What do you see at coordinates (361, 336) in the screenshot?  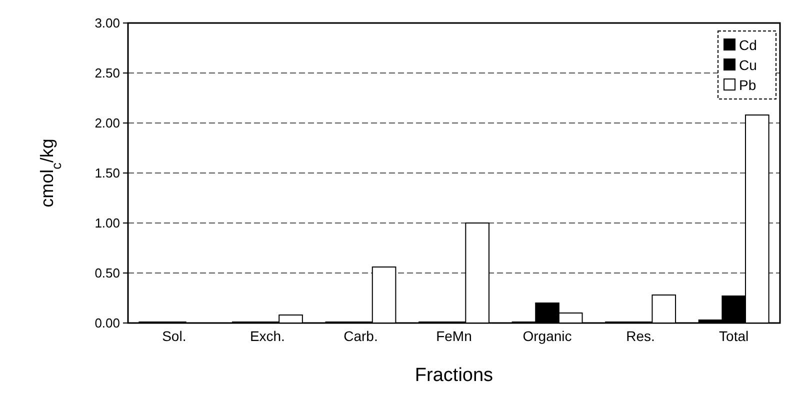 I see `x-tick-label: Carb.` at bounding box center [361, 336].